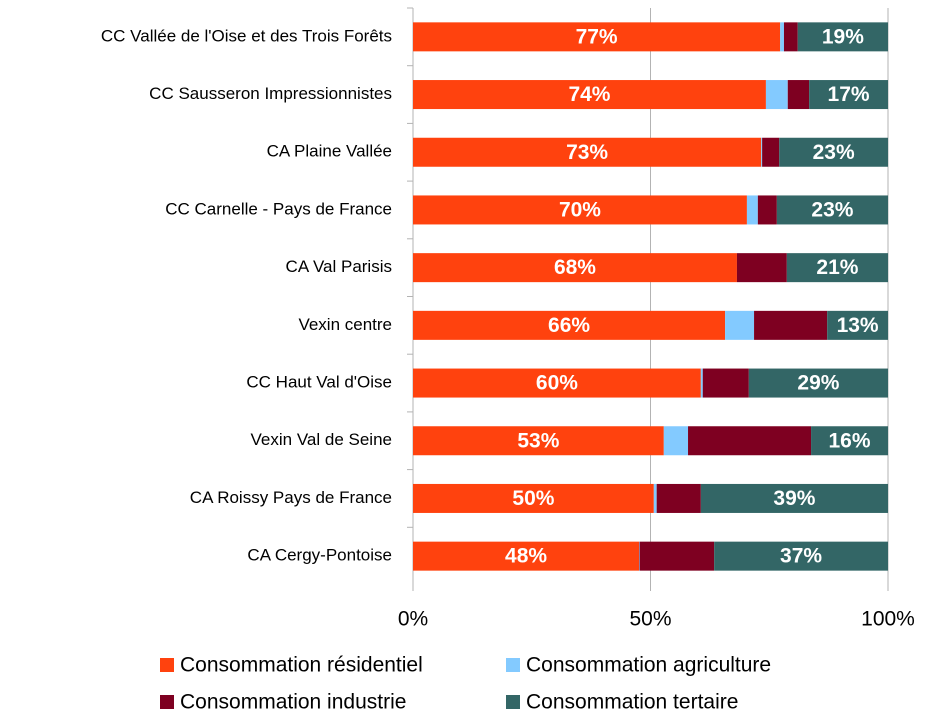 This screenshot has width=938, height=714. What do you see at coordinates (339, 266) in the screenshot?
I see `y-tick-label: CA Val Parisis` at bounding box center [339, 266].